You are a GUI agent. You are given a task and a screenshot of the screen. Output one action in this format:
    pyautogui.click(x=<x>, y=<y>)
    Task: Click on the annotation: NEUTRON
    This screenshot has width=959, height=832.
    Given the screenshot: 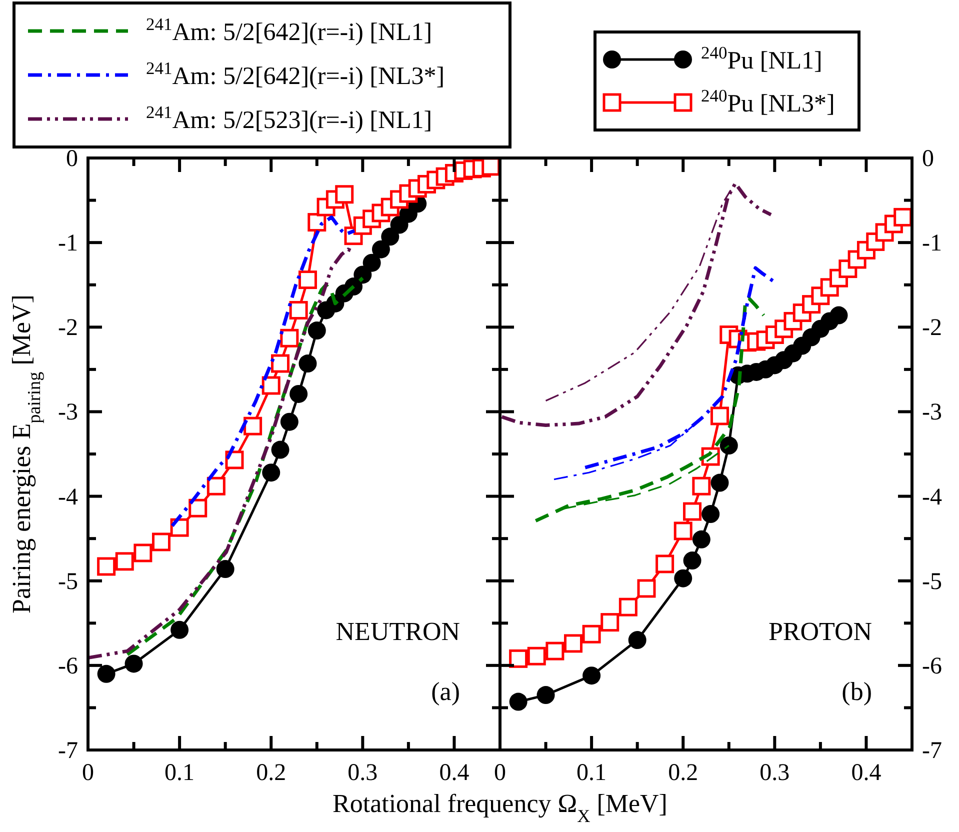 What is the action you would take?
    pyautogui.click(x=398, y=631)
    